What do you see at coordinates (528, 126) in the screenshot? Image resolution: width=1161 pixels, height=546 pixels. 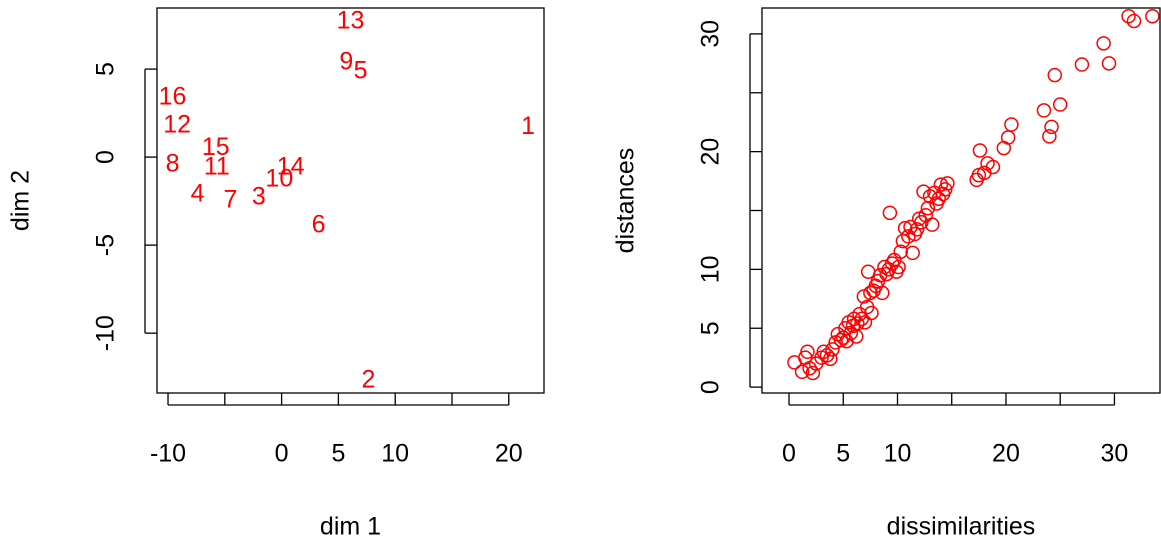 I see `point-label: 1` at bounding box center [528, 126].